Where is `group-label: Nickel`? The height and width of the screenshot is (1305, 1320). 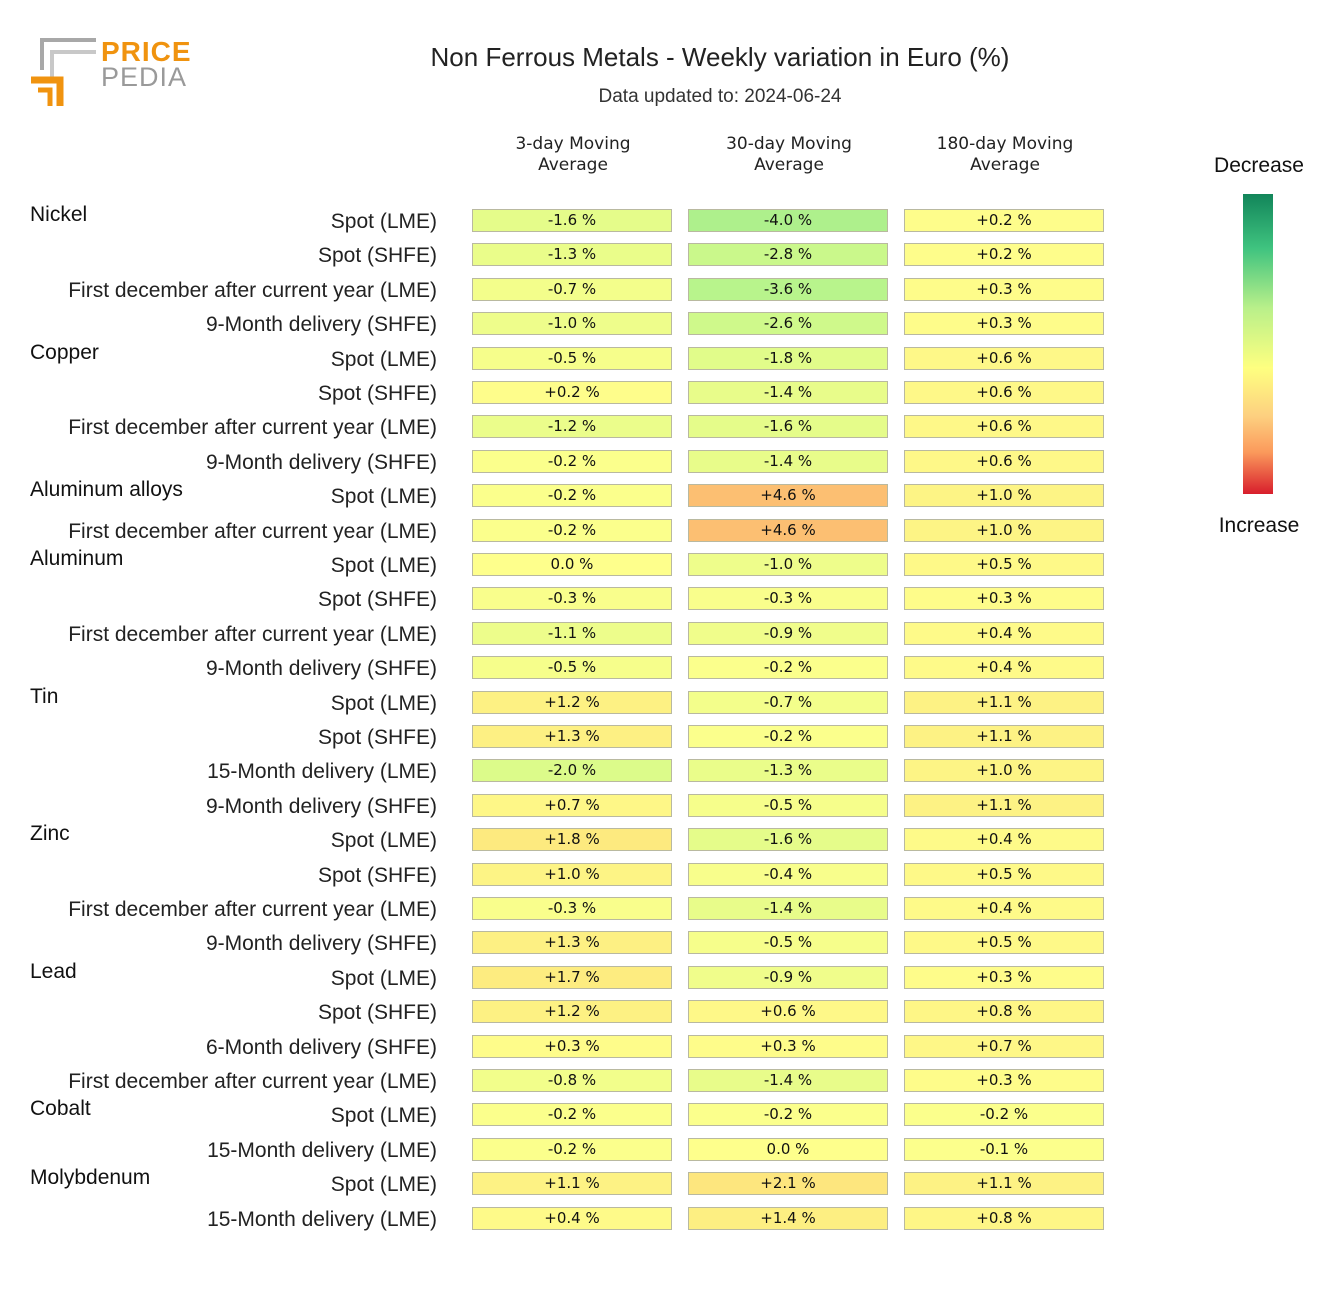
group-label: Nickel is located at coordinates (59, 214).